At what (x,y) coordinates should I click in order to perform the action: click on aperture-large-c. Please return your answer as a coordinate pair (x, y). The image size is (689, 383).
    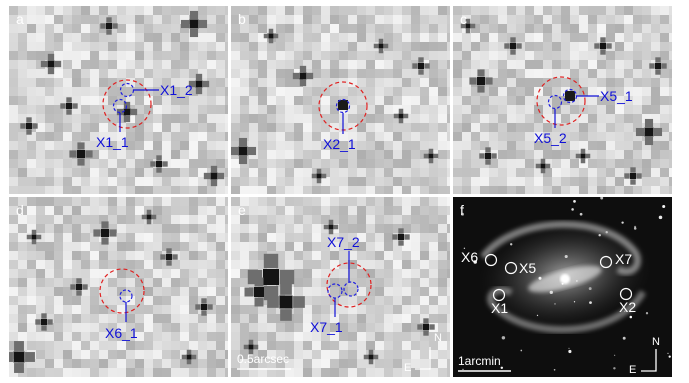
    Looking at the image, I should click on (561, 101).